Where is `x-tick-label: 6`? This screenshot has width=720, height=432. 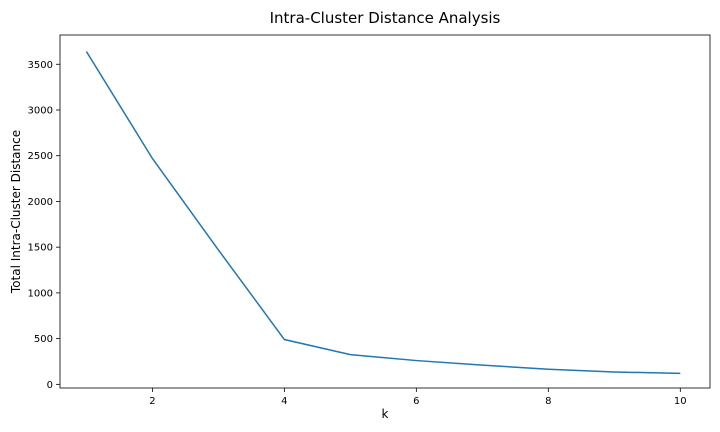 x-tick-label: 6 is located at coordinates (416, 401).